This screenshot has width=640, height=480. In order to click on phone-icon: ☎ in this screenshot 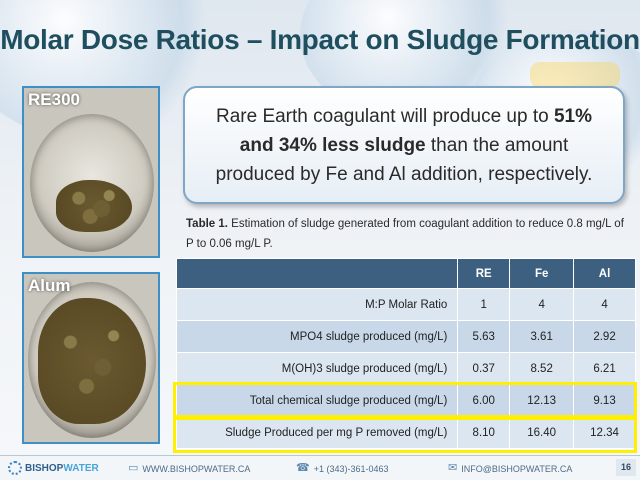, I will do `click(303, 468)`.